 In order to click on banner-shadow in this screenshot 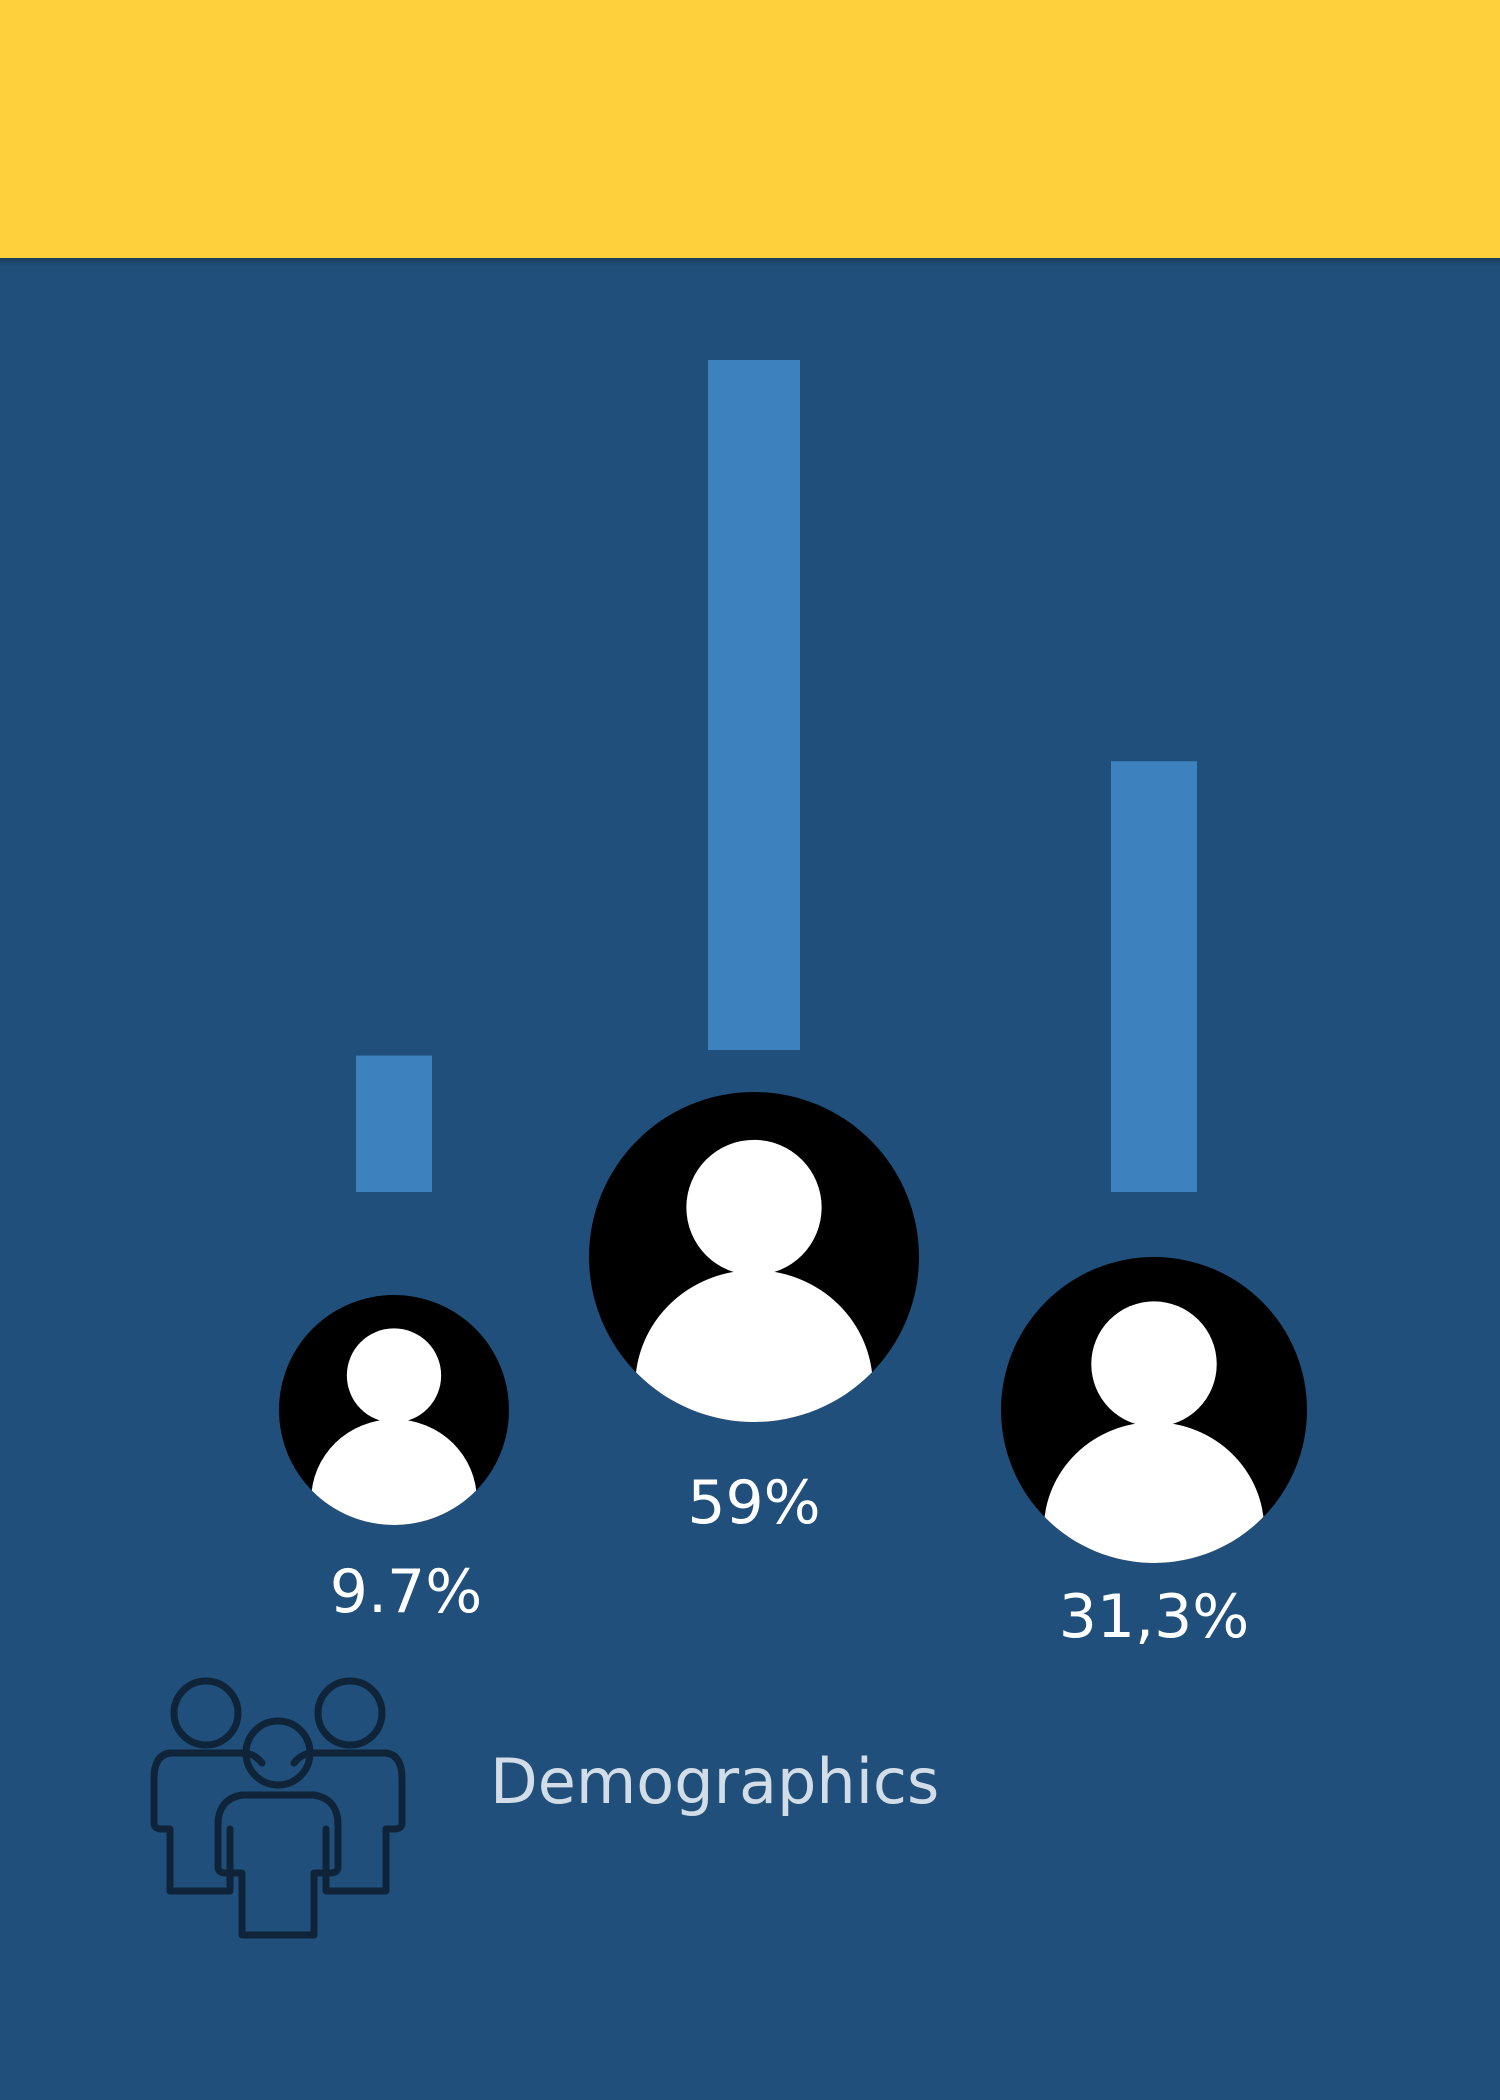, I will do `click(750, 262)`.